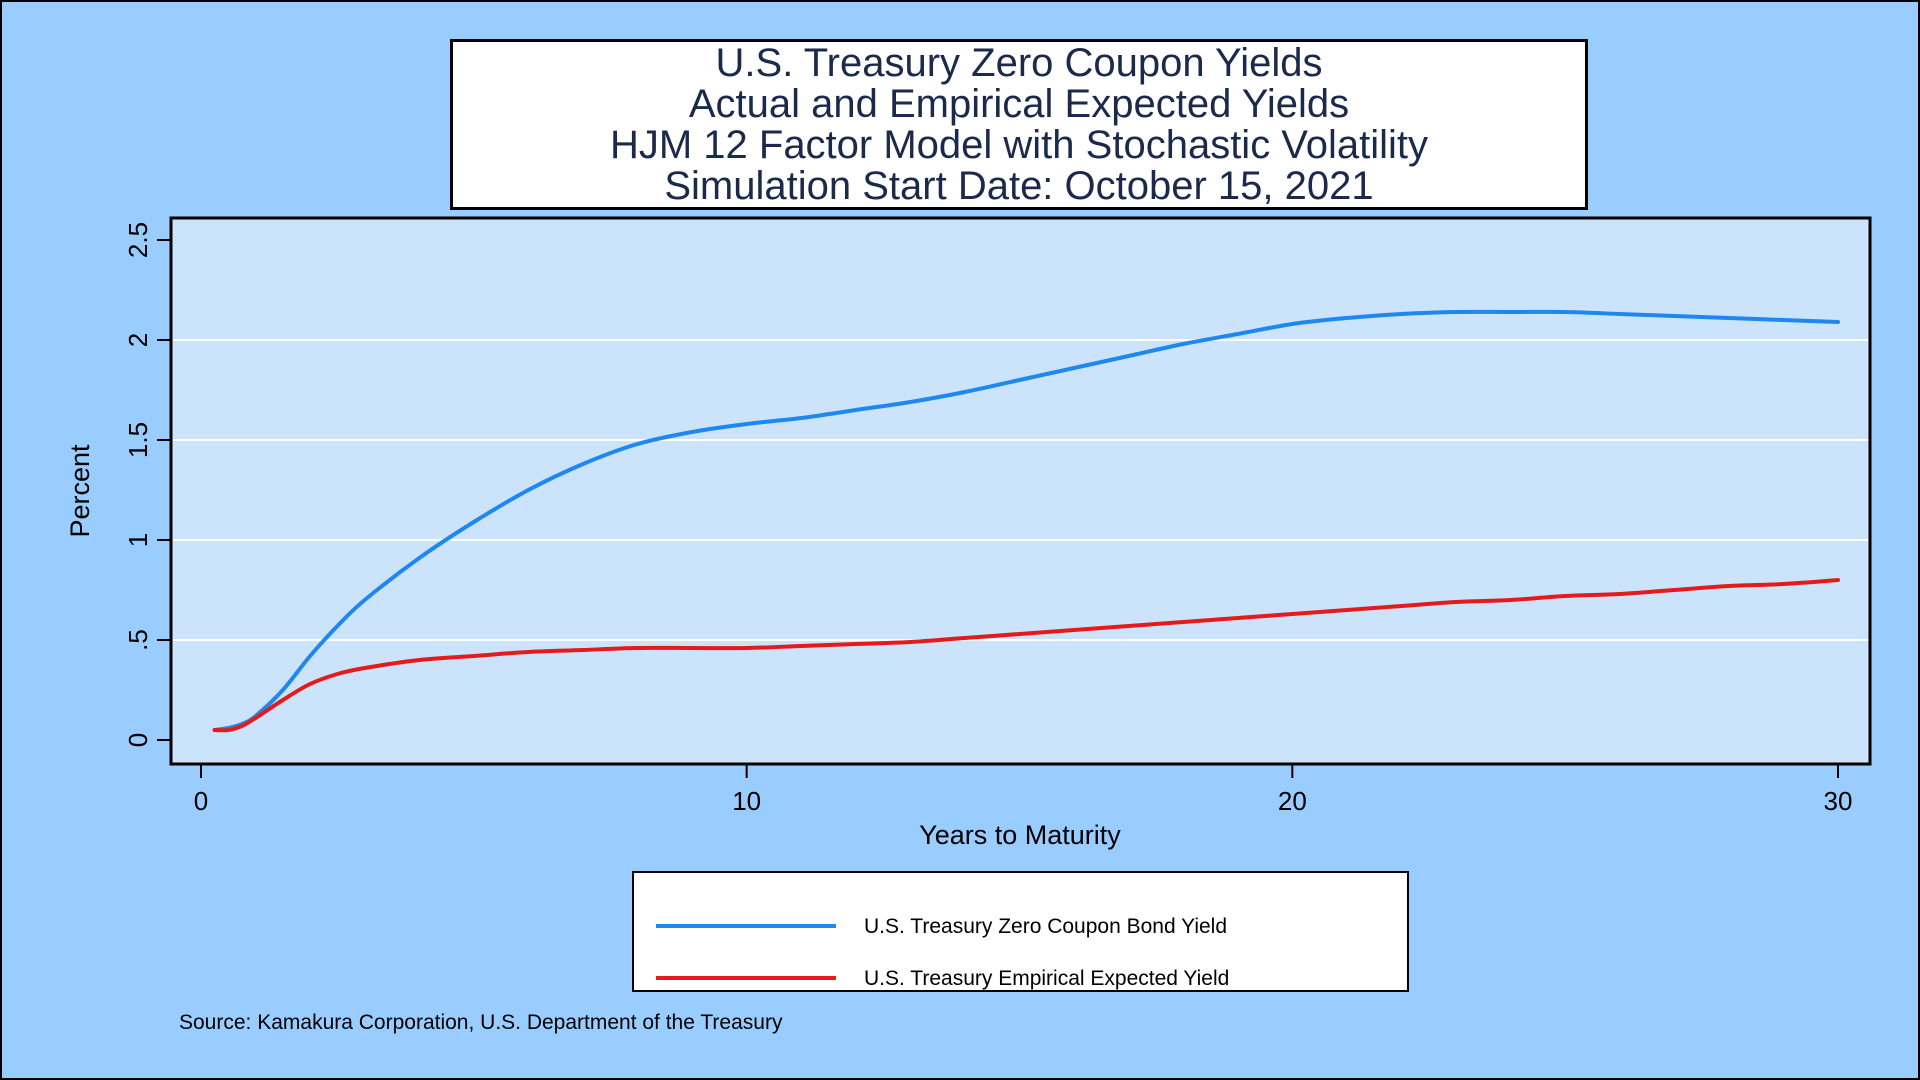 The image size is (1920, 1080). What do you see at coordinates (80, 491) in the screenshot?
I see `y-axis-label: Percent` at bounding box center [80, 491].